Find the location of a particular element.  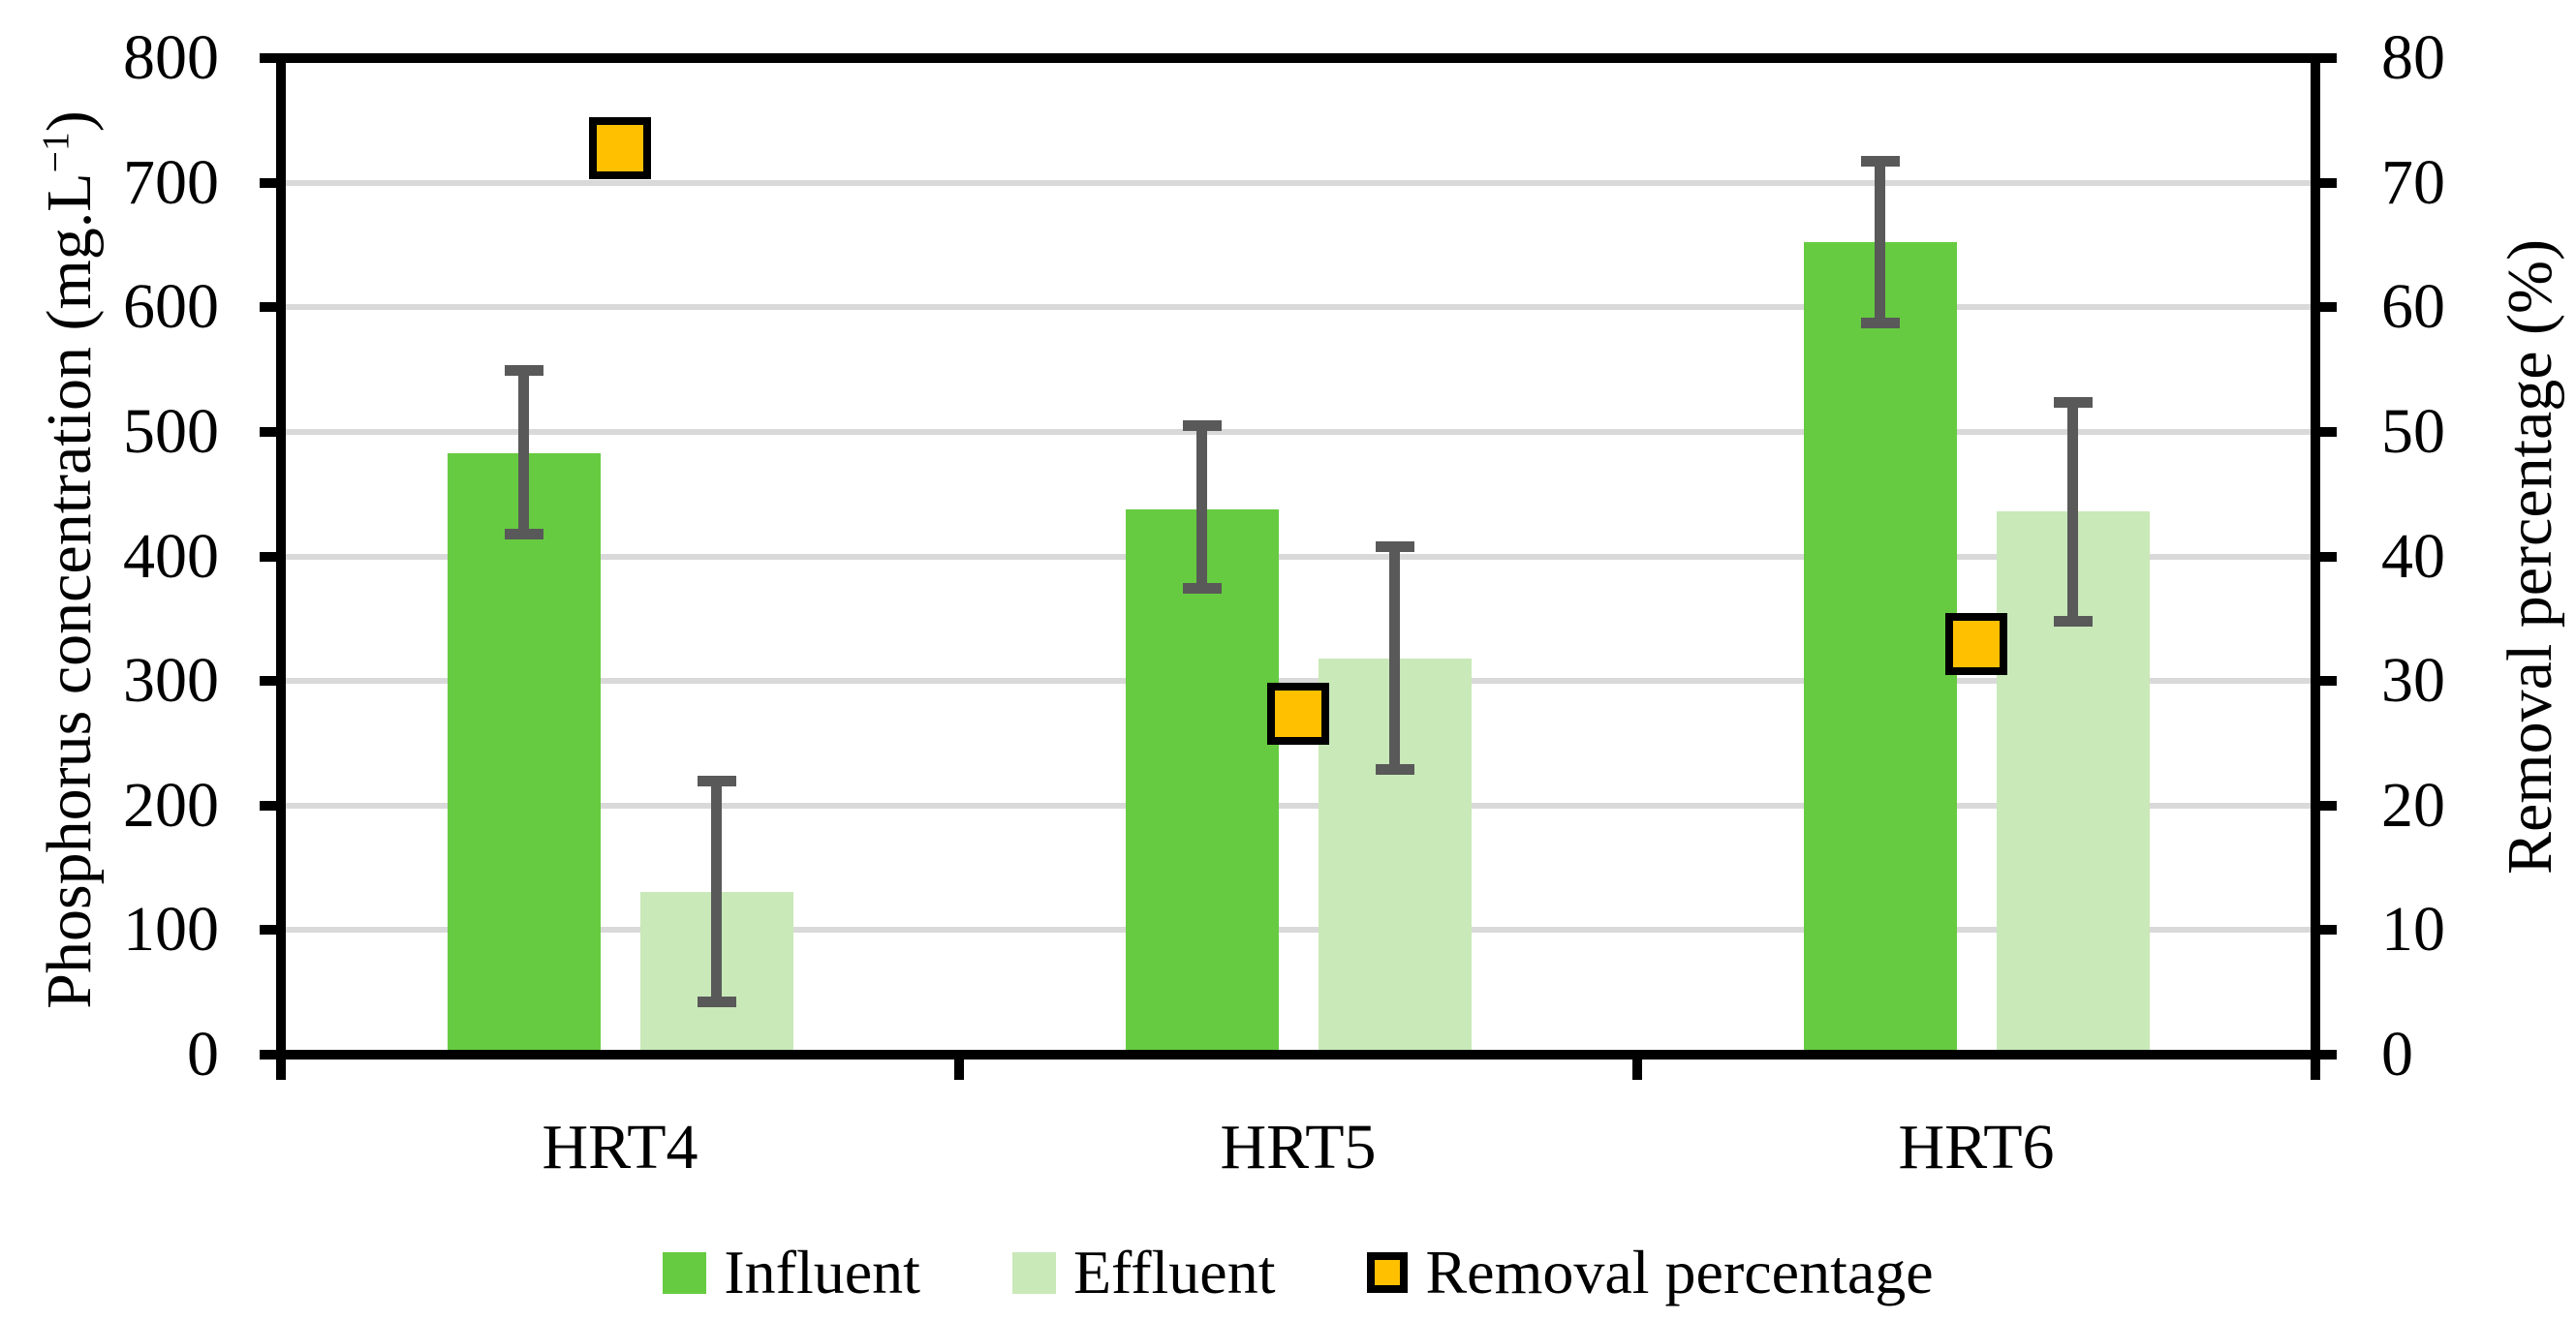

legend-item-removal: Removal percentage is located at coordinates (1650, 1272).